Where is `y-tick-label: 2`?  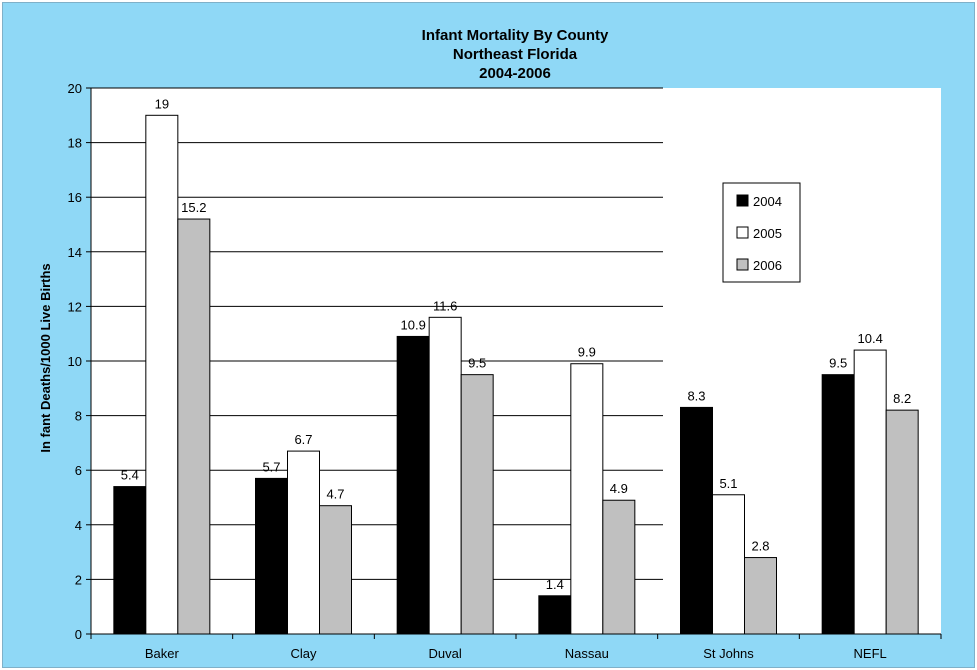
y-tick-label: 2 is located at coordinates (78, 579).